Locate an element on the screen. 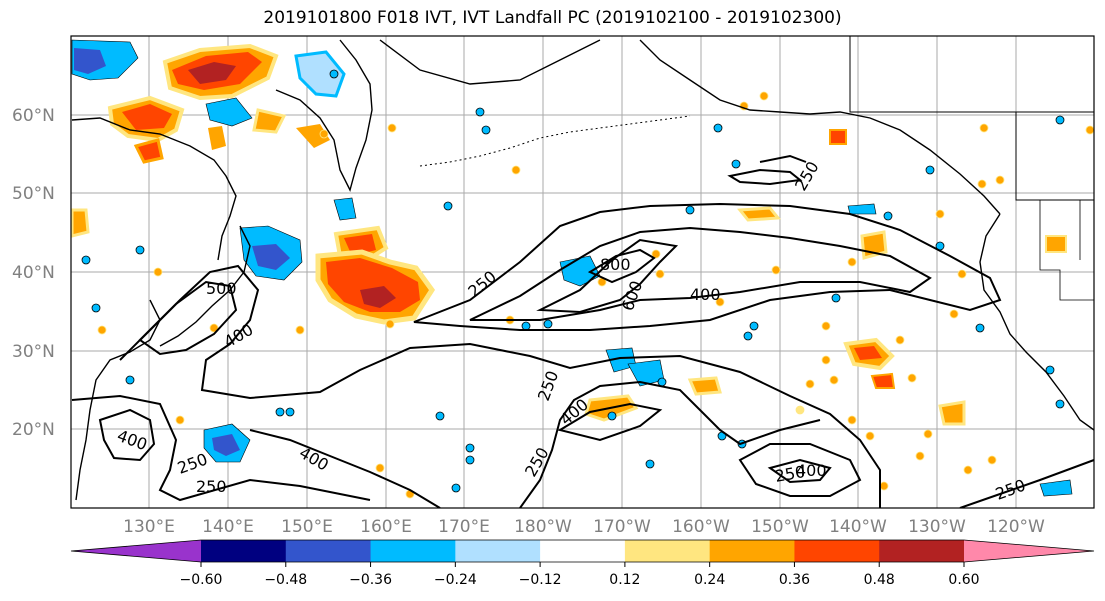 Image resolution: width=1105 pixels, height=601 pixels. lat-label: 40°N is located at coordinates (33, 273).